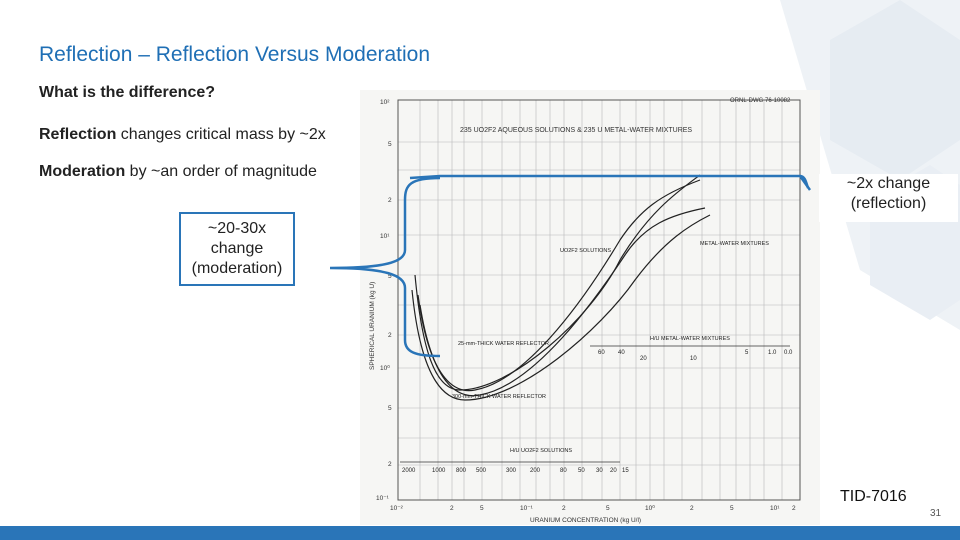 Image resolution: width=960 pixels, height=540 pixels. I want to click on label-thin-reflector: 25-mm-THICK WATER REFLECTOR, so click(503, 344).